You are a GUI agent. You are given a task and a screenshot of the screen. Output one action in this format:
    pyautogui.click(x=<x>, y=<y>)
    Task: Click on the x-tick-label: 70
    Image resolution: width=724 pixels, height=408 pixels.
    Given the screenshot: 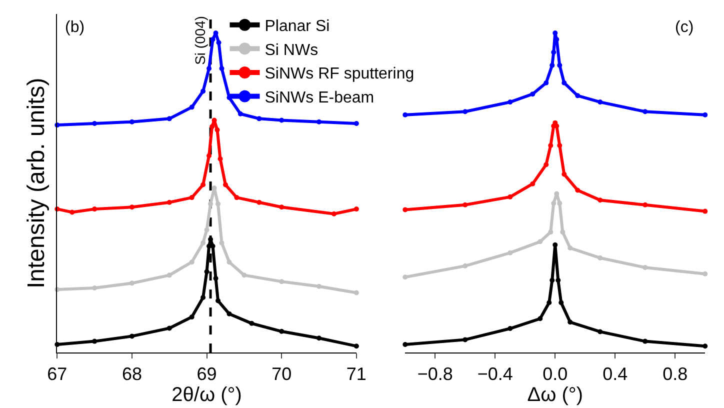 What is the action you would take?
    pyautogui.click(x=282, y=374)
    